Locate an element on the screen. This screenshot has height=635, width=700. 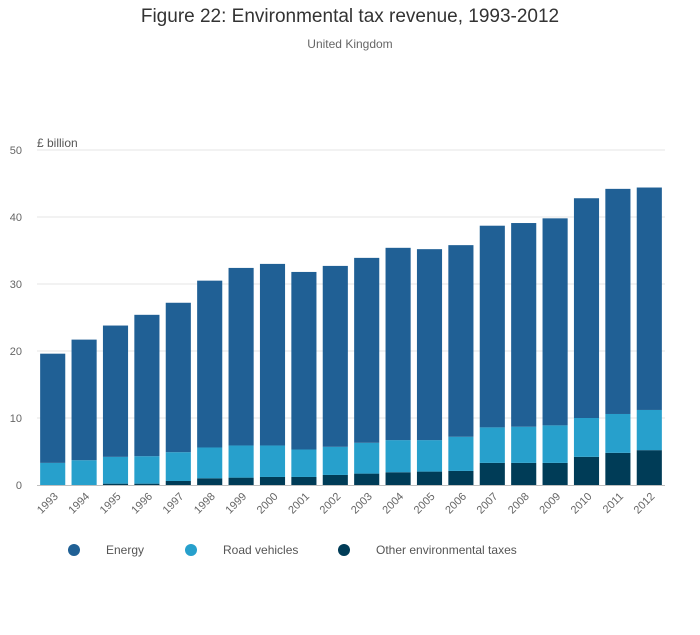
x-tick-label: 1993 is located at coordinates (48, 504).